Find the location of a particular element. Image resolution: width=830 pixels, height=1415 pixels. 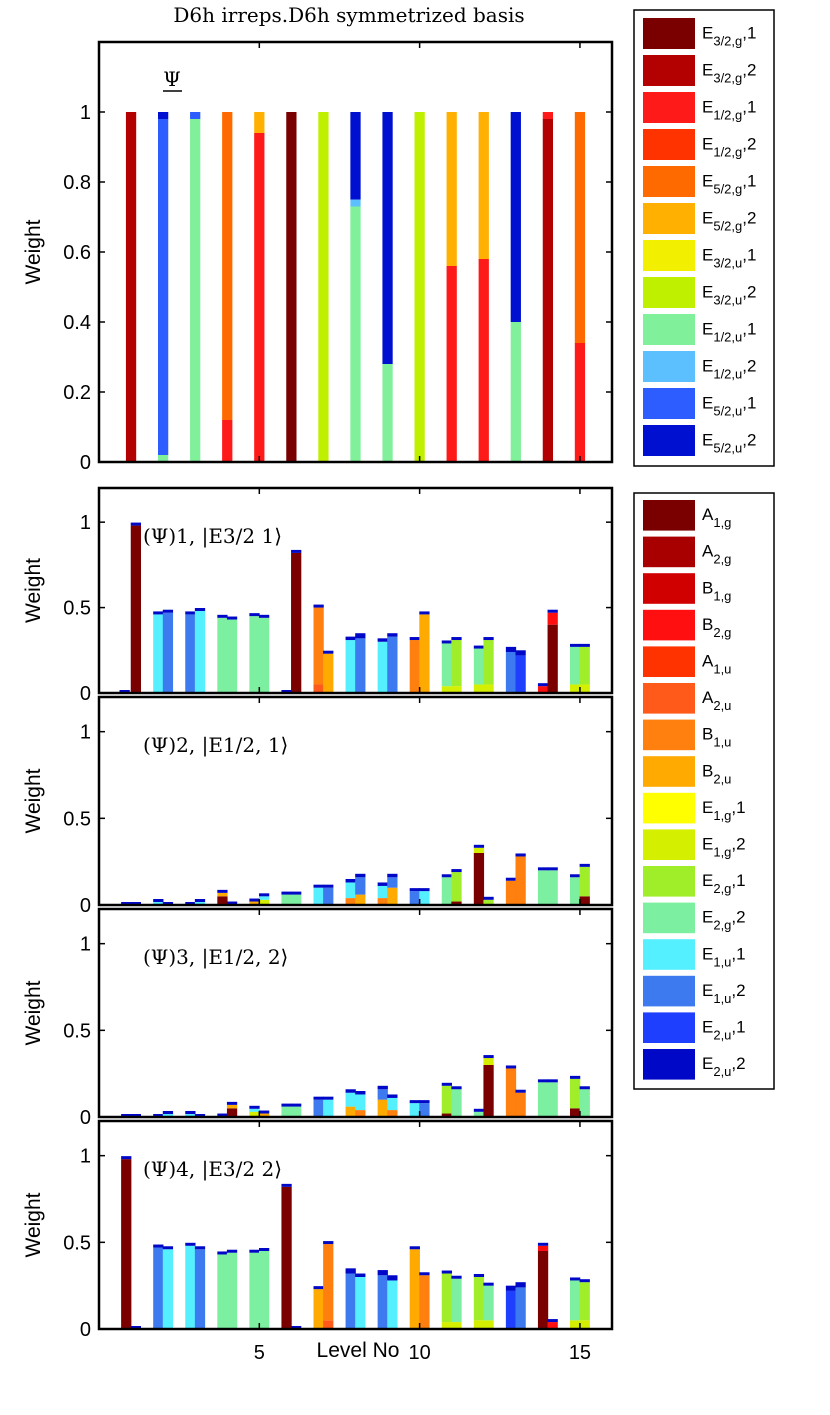

legend-label-11: E5/2,u,2 is located at coordinates (729, 442).